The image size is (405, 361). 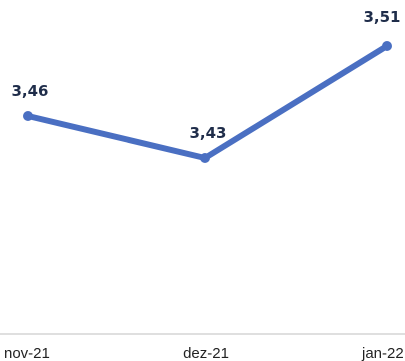 I want to click on data-label: 3,51, so click(x=381, y=17).